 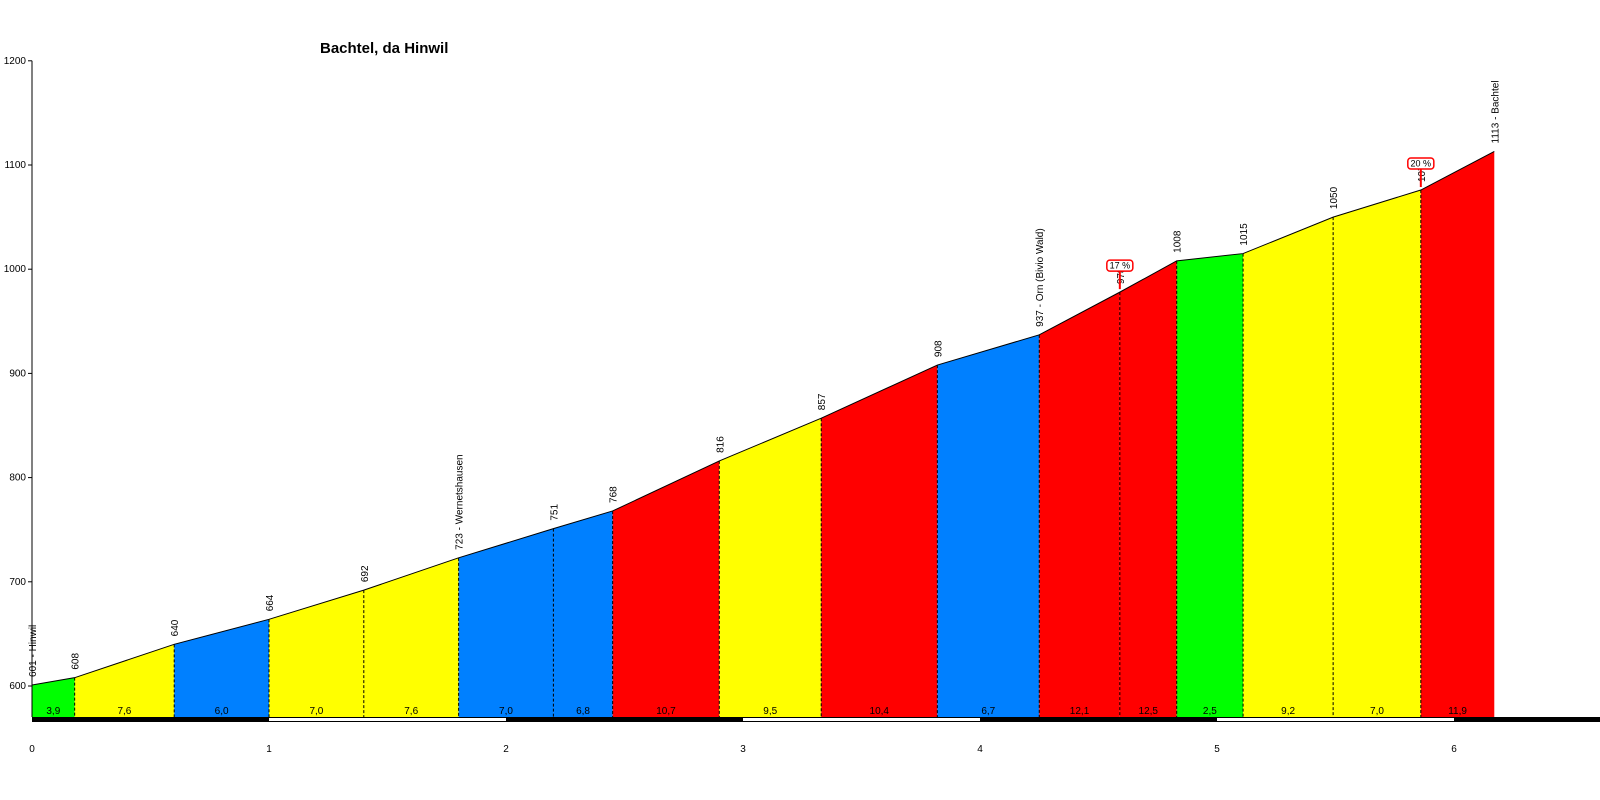 What do you see at coordinates (988, 711) in the screenshot?
I see `gradient-label: 6,7` at bounding box center [988, 711].